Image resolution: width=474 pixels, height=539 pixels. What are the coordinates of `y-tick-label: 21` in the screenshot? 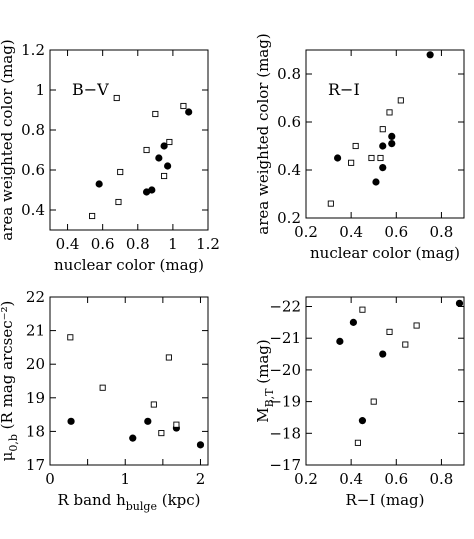 It's located at (35, 331).